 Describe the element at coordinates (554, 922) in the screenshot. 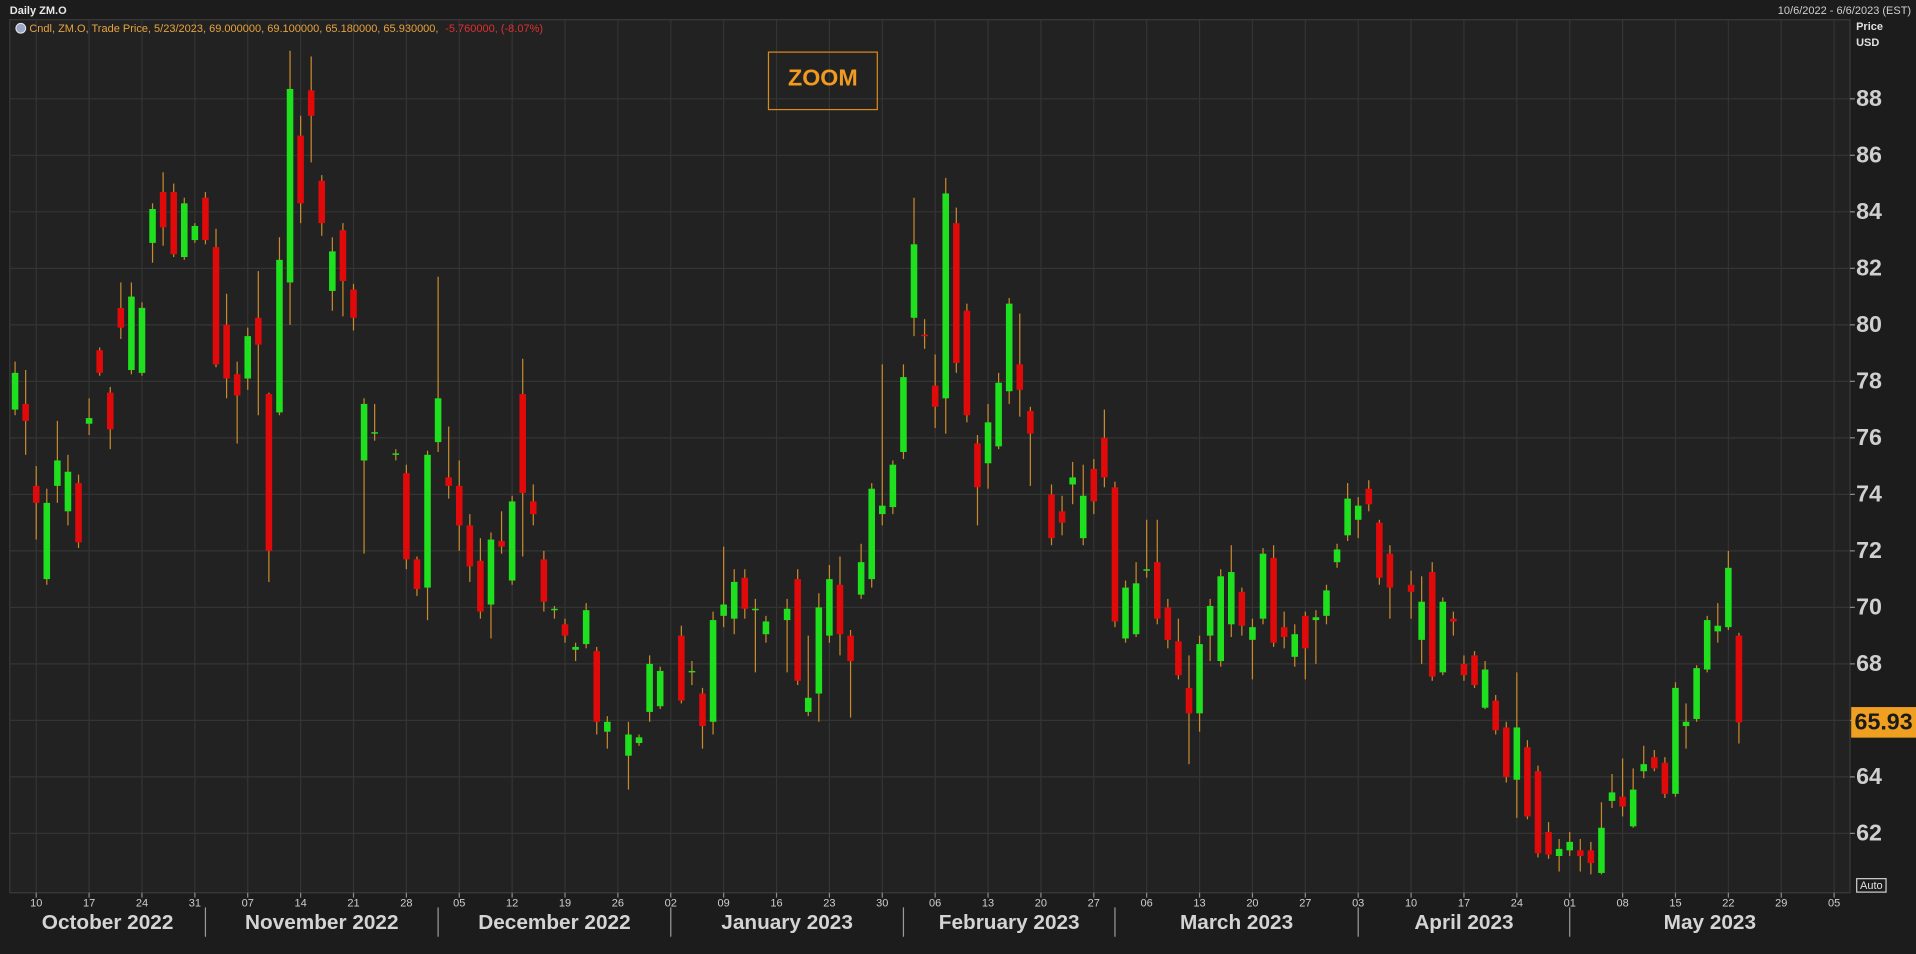

I see `month-label: December 2022` at that location.